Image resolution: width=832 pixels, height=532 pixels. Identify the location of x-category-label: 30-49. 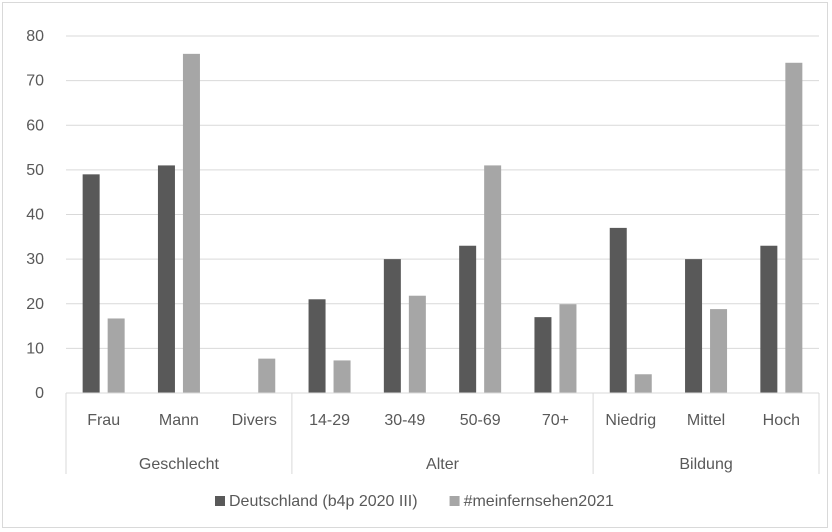
(404, 420).